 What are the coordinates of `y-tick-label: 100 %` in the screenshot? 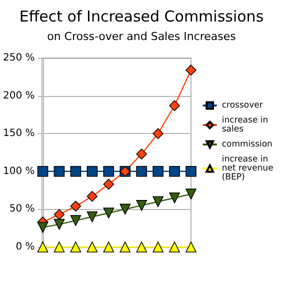 It's located at (18, 171).